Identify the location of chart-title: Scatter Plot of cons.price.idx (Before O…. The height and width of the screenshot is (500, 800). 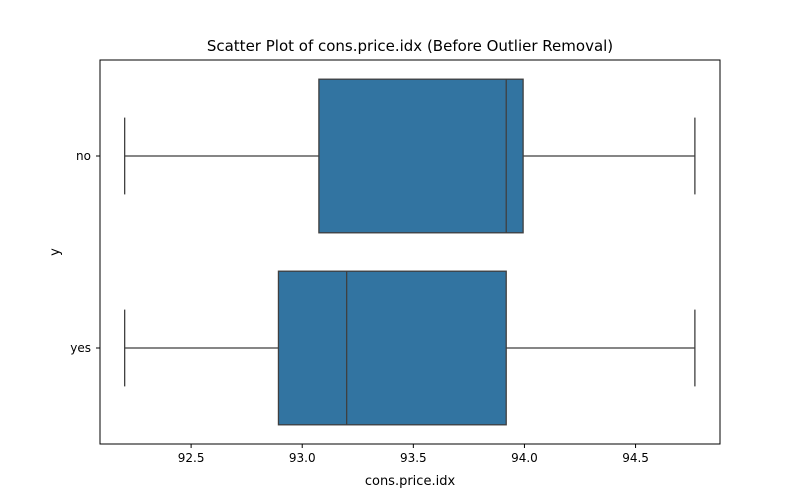
(410, 46).